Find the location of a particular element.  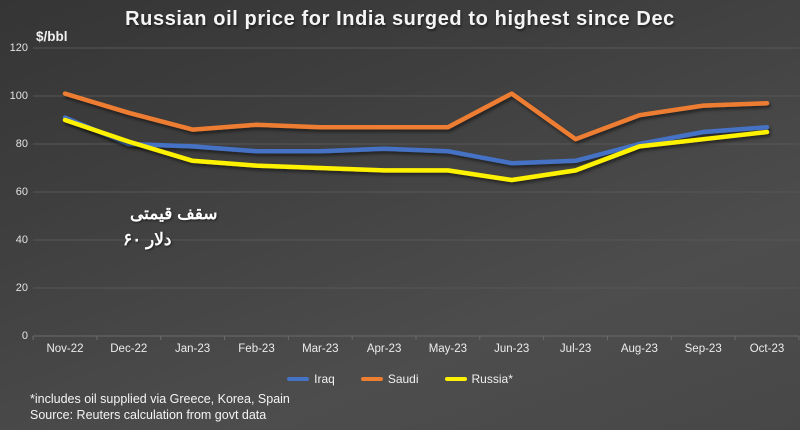

series-line-Iraq is located at coordinates (416, 140).